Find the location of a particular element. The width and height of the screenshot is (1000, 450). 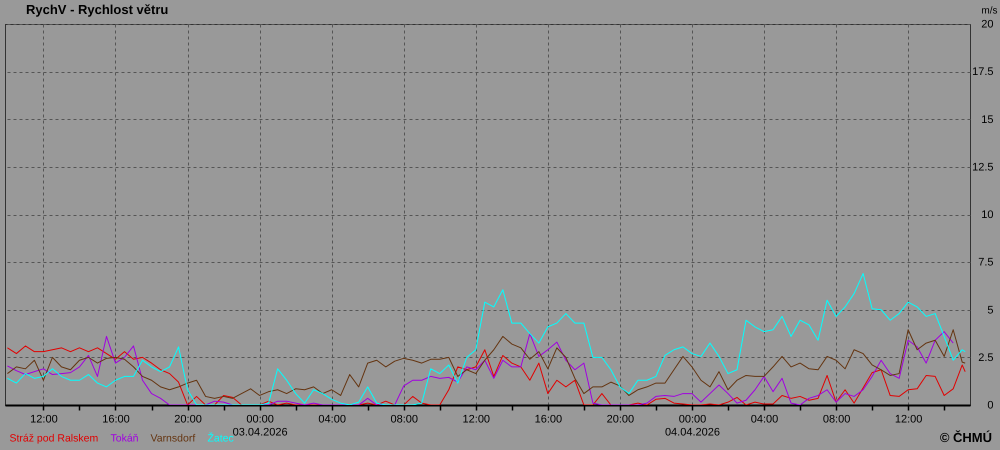

y-tick-label: 17.5 is located at coordinates (983, 72).